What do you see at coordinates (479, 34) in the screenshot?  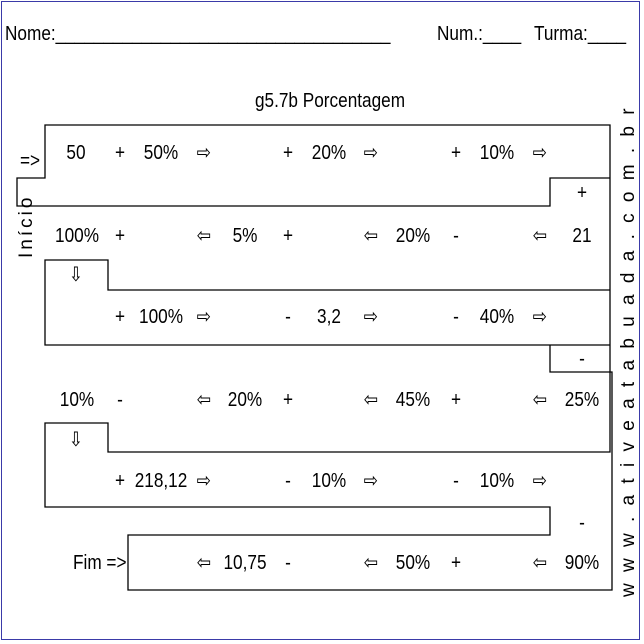 I see `number-field: Num.:____` at bounding box center [479, 34].